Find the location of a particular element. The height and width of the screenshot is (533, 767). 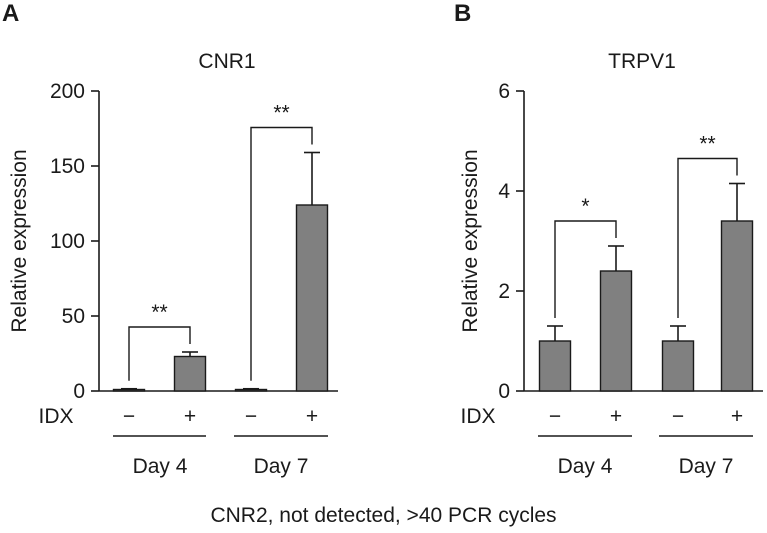

y-tick-label: 100 is located at coordinates (67, 241).